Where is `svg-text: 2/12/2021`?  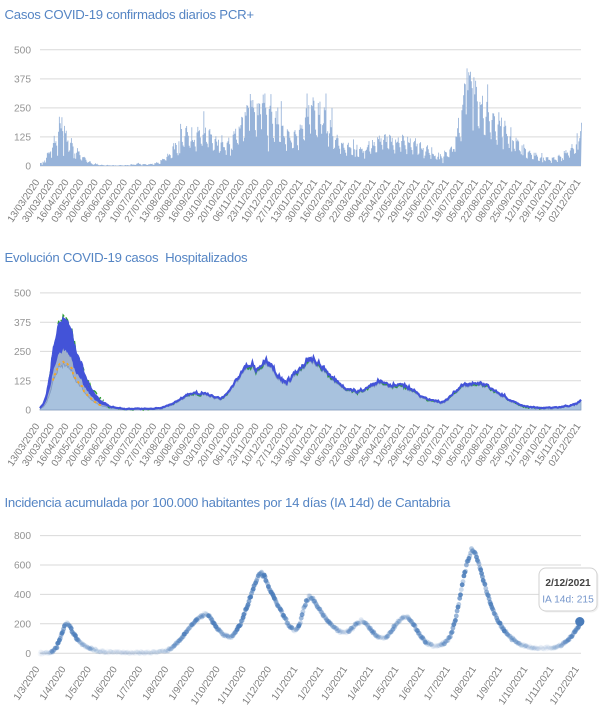
svg-text: 2/12/2021 is located at coordinates (568, 583).